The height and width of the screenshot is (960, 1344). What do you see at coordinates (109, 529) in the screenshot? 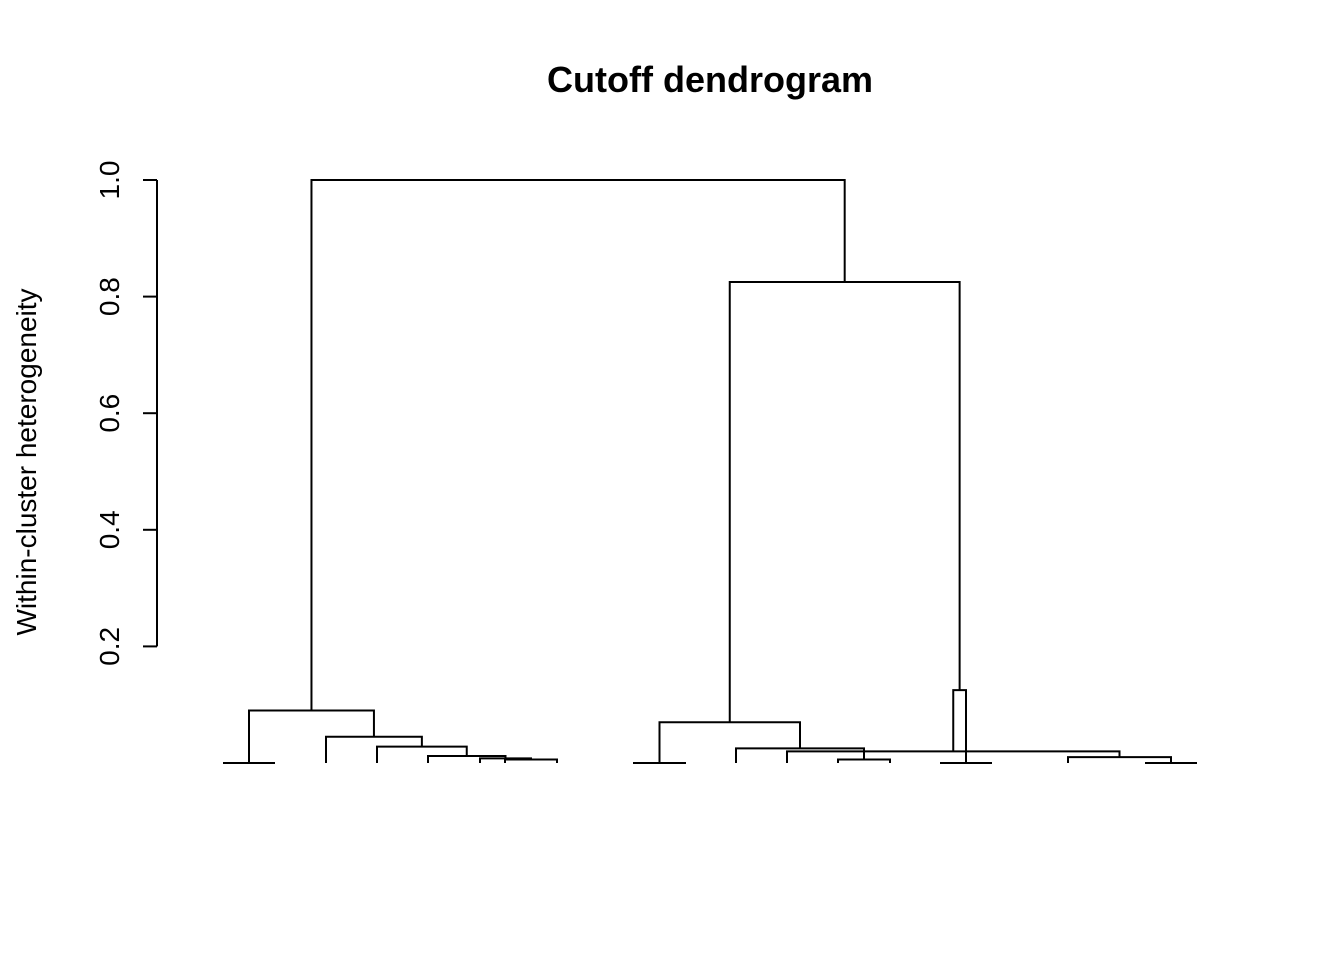
I see `y-tick-label: 0.4` at bounding box center [109, 529].